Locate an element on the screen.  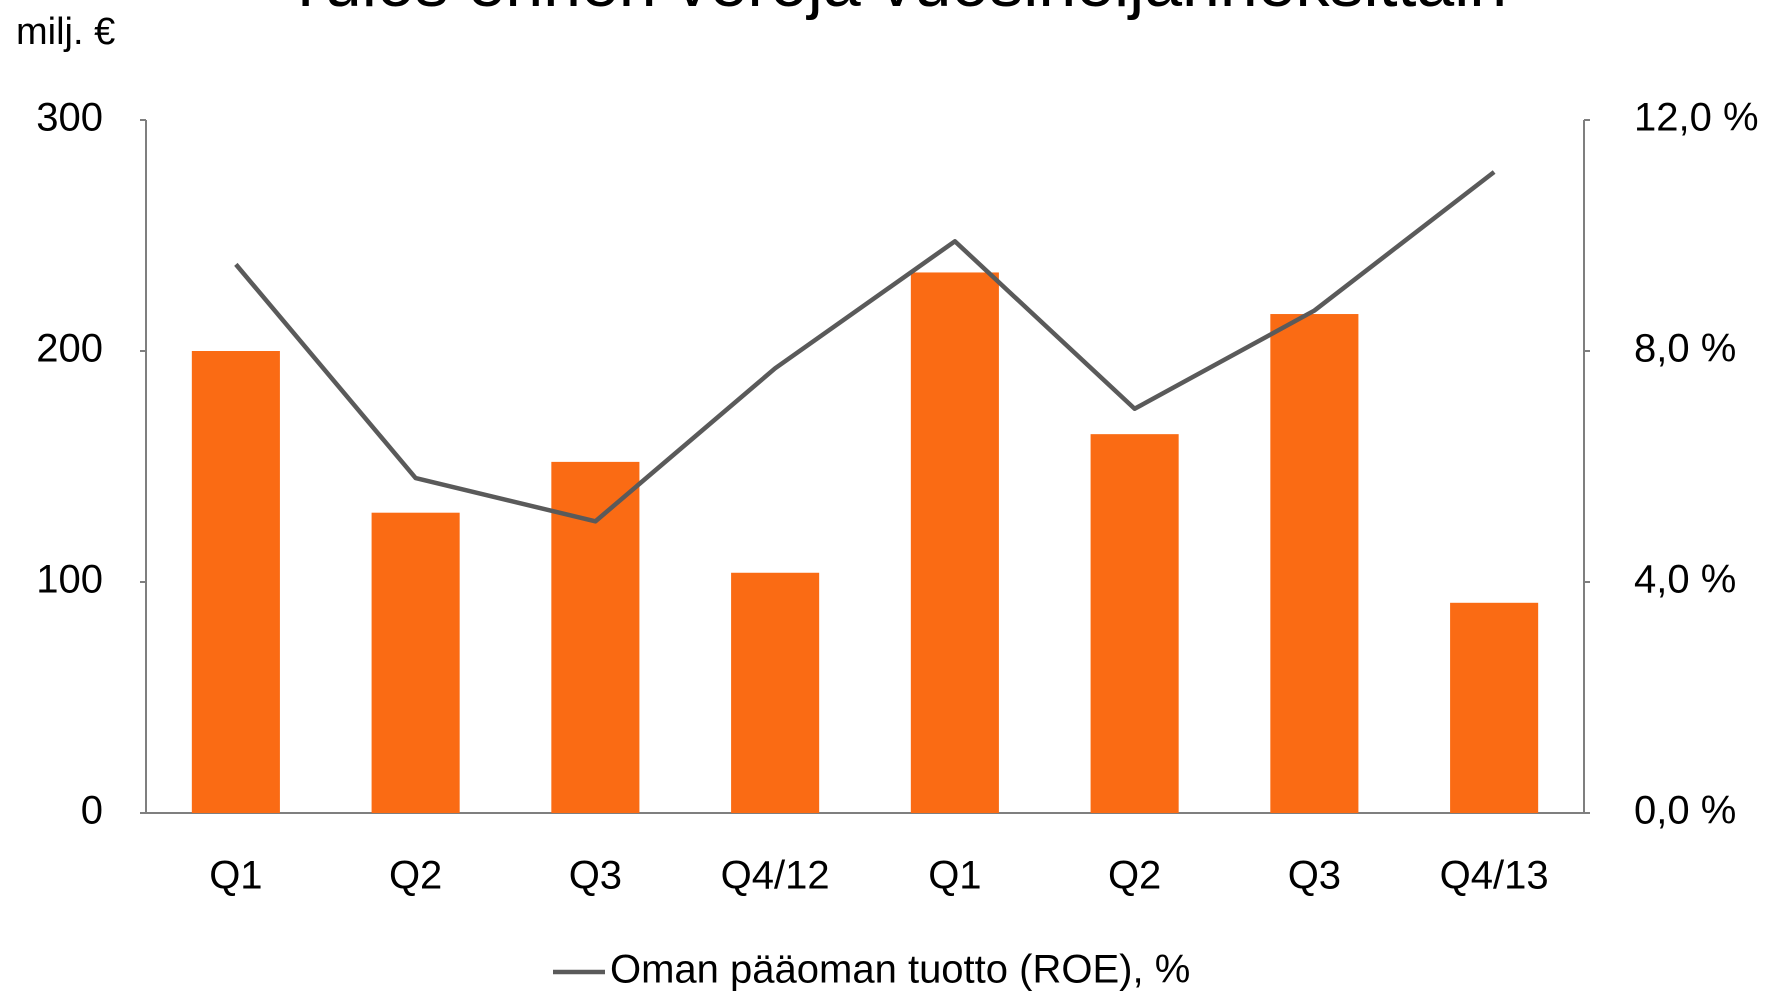
chart-title: Tulos ennen veroja vuosineljänneksittäin is located at coordinates (896, 10).